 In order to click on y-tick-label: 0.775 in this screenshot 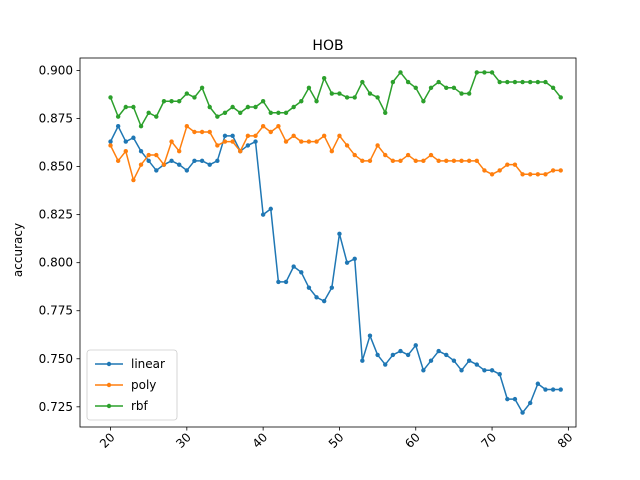, I will do `click(56, 311)`.